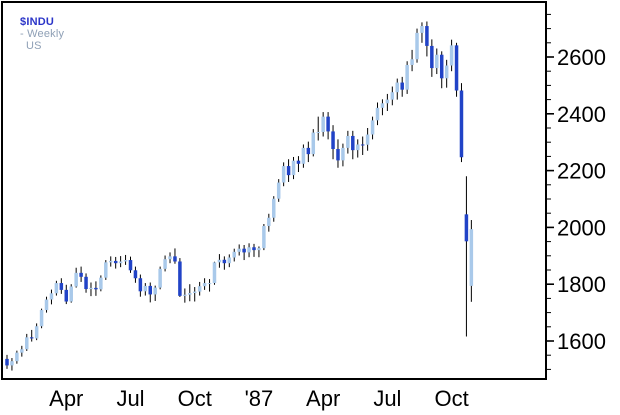  Describe the element at coordinates (259, 398) in the screenshot. I see `x-axis-label: '87` at that location.